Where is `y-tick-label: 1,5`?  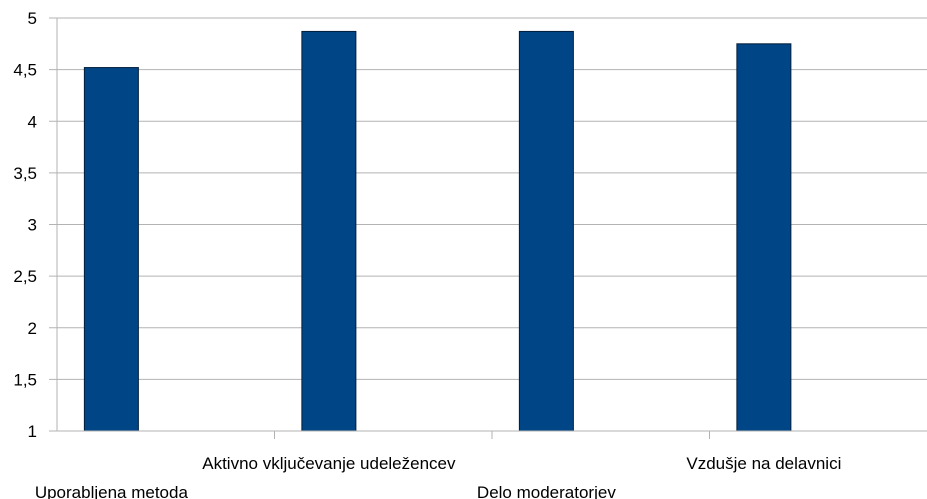
y-tick-label: 1,5 is located at coordinates (25, 379).